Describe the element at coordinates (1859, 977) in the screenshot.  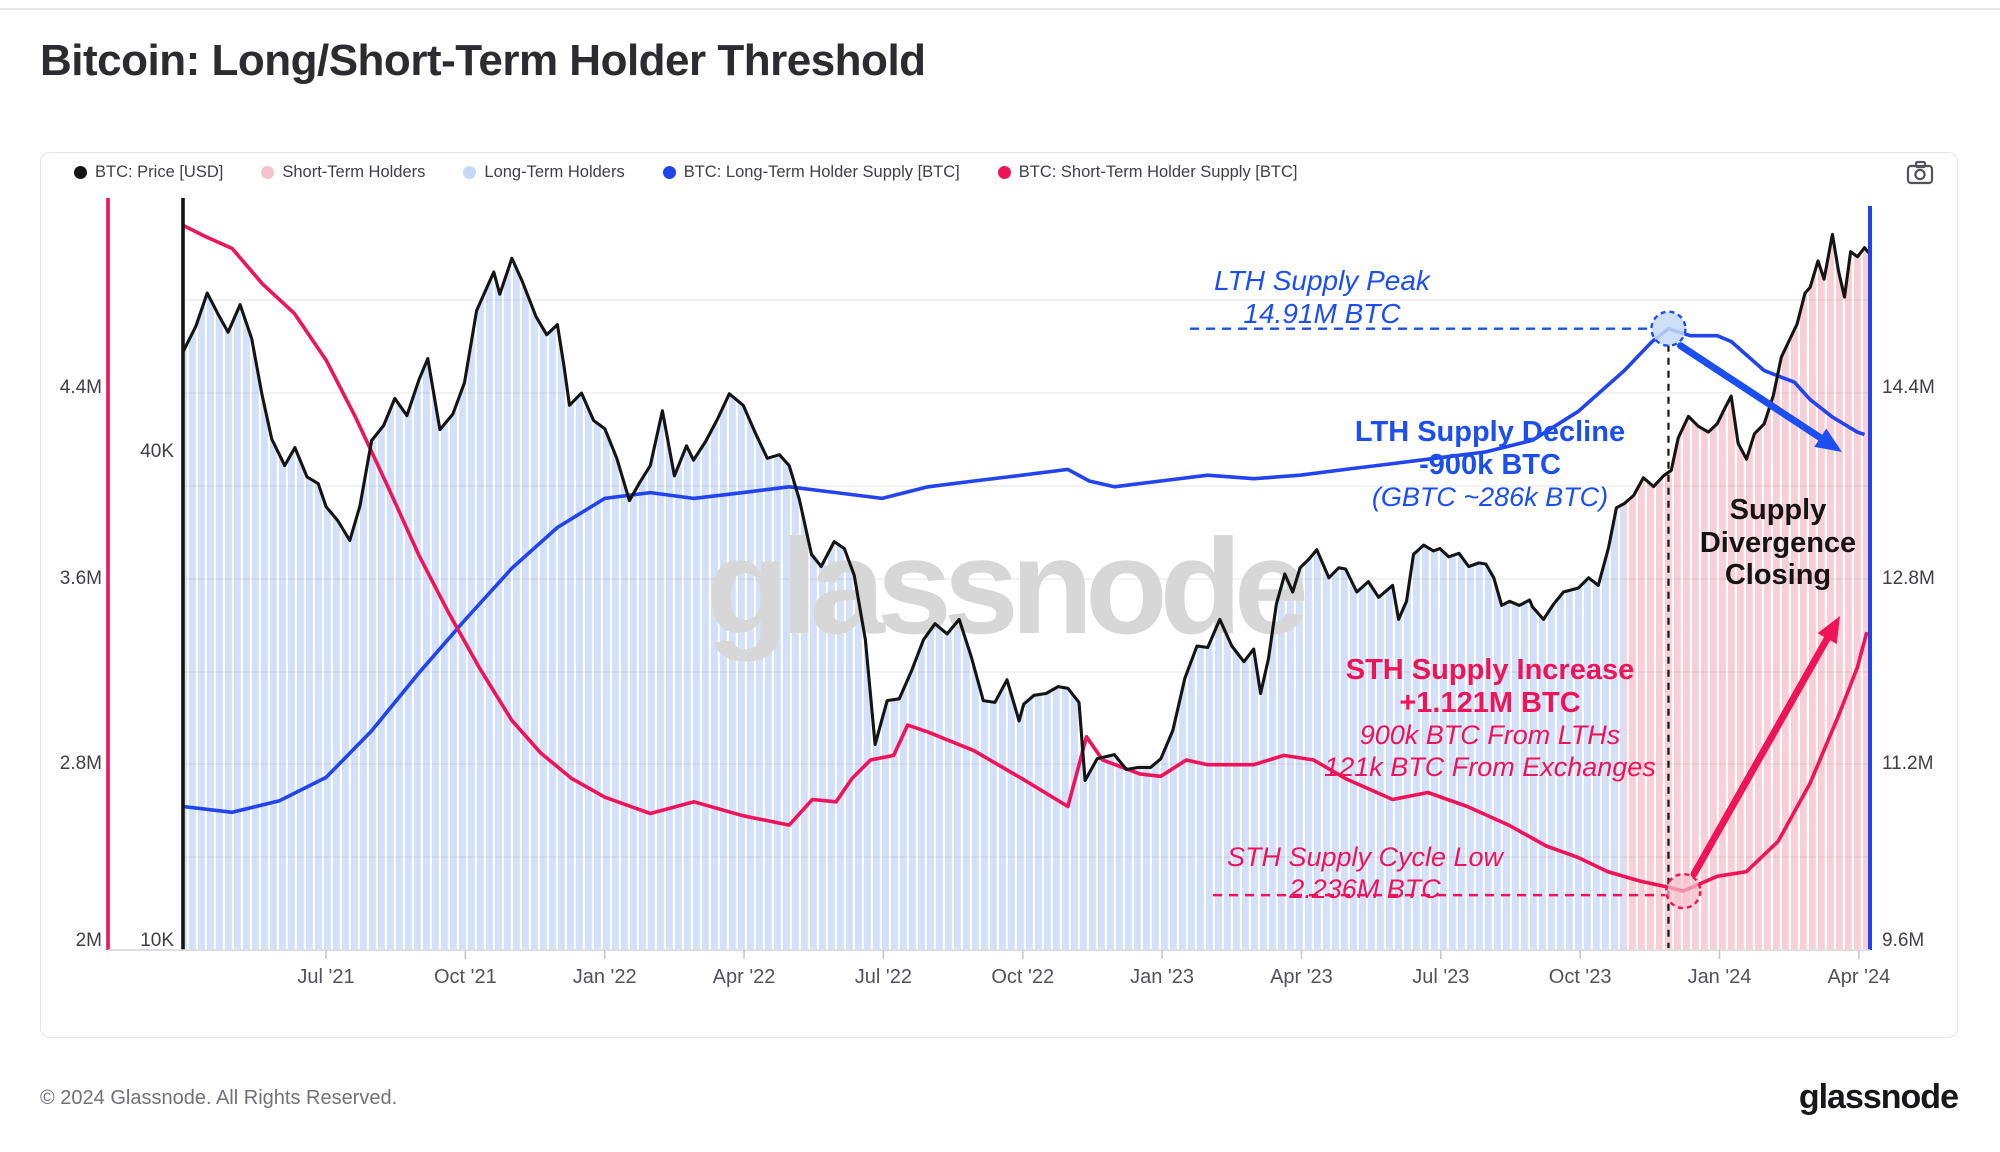
I see `x-axis-tick: Apr '24` at that location.